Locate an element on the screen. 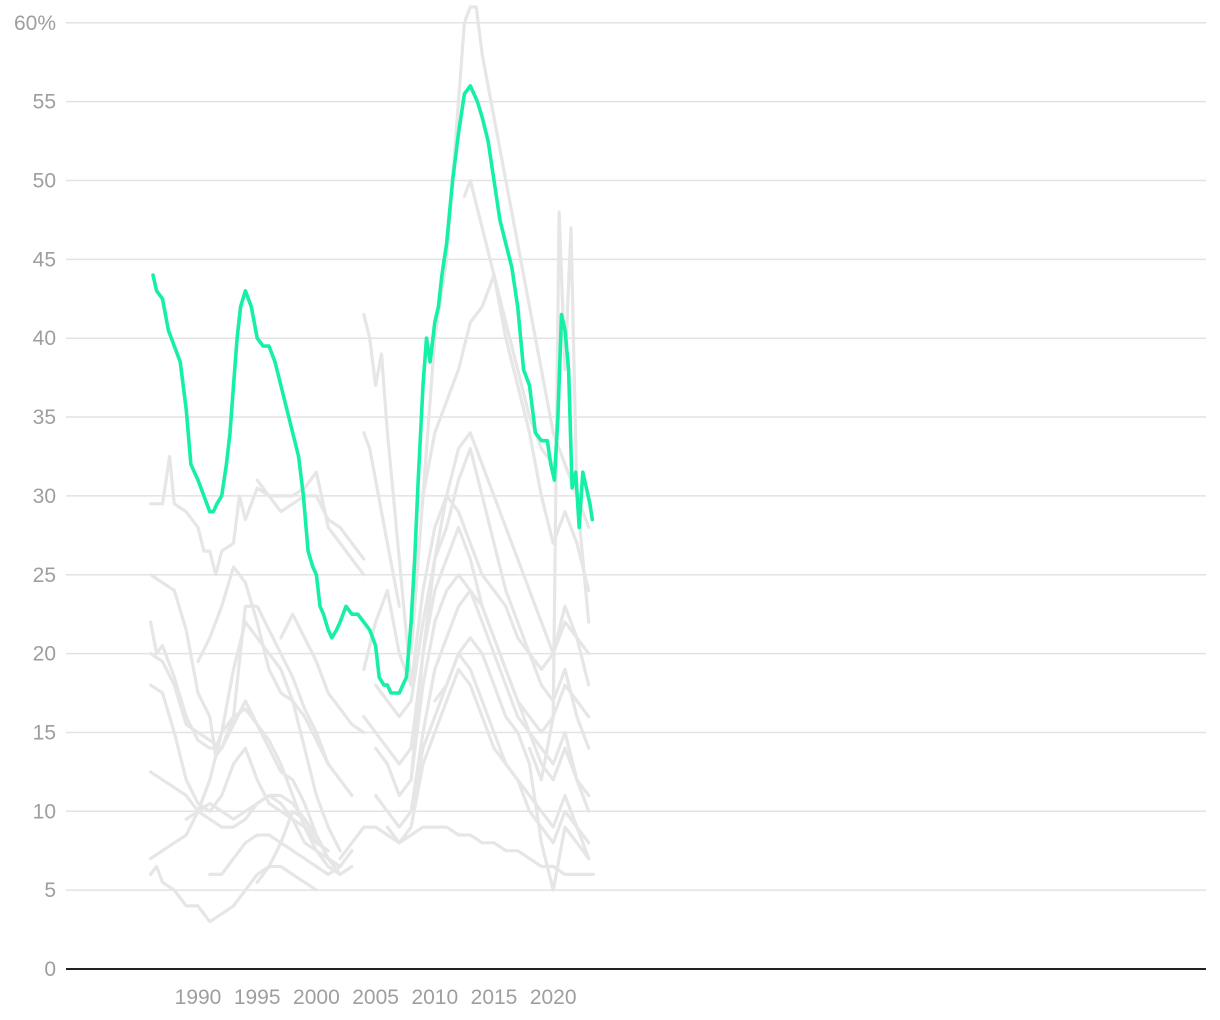 This screenshot has height=1020, width=1220. y-tick-label: 45 is located at coordinates (44, 259).